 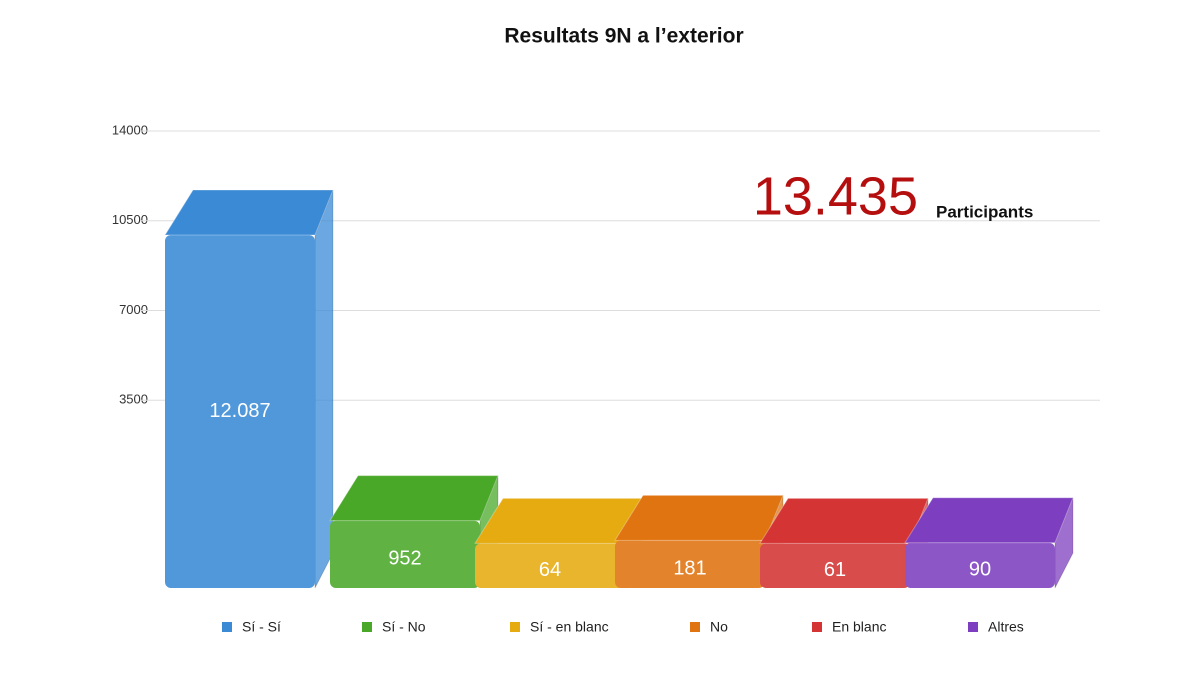 I want to click on value-label: 12.087, so click(x=239, y=411).